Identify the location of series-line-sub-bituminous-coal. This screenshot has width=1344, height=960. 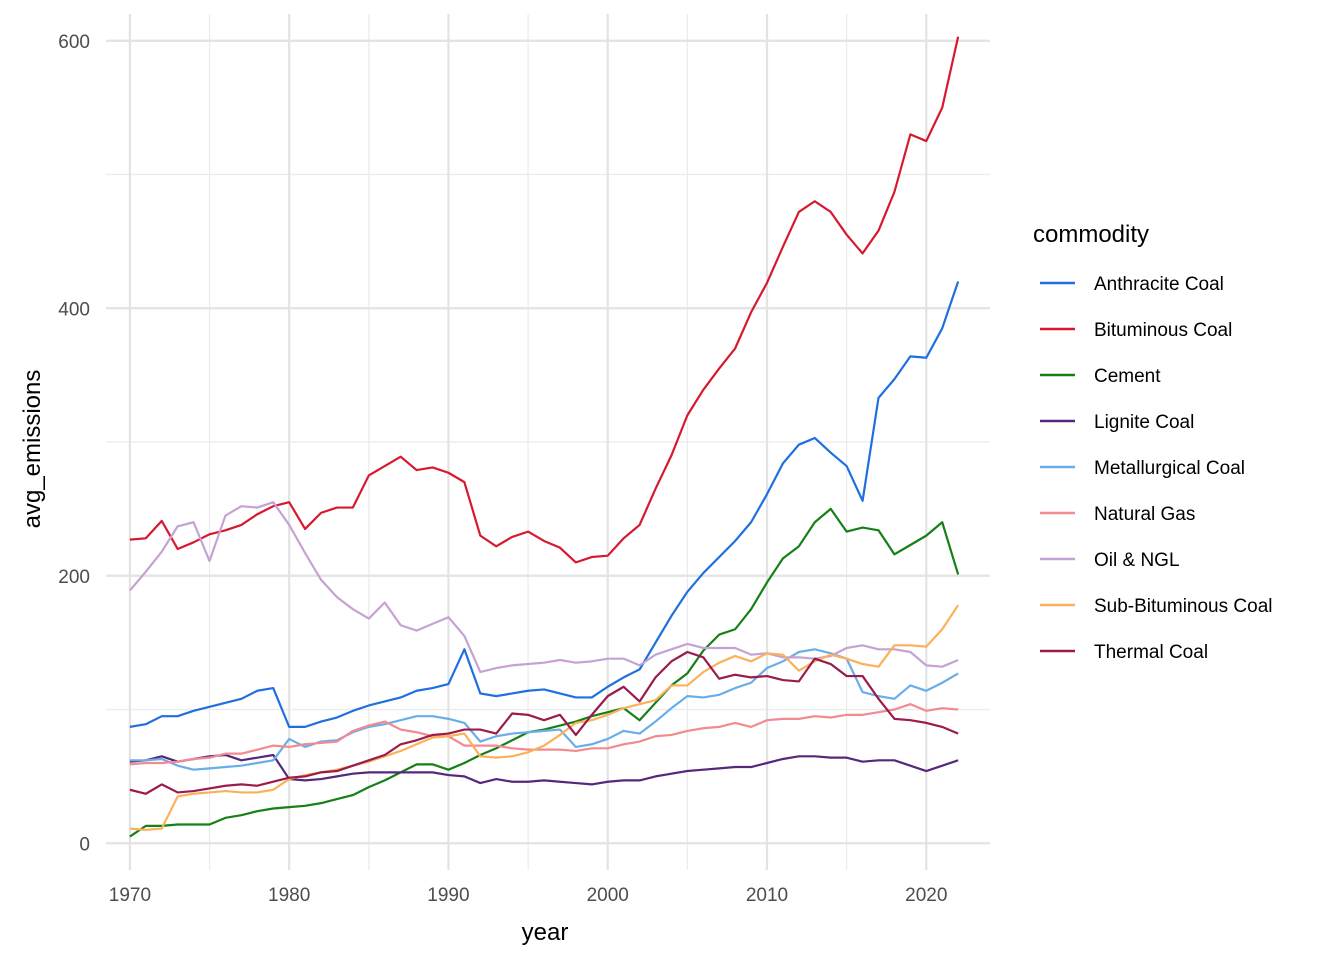
(544, 717).